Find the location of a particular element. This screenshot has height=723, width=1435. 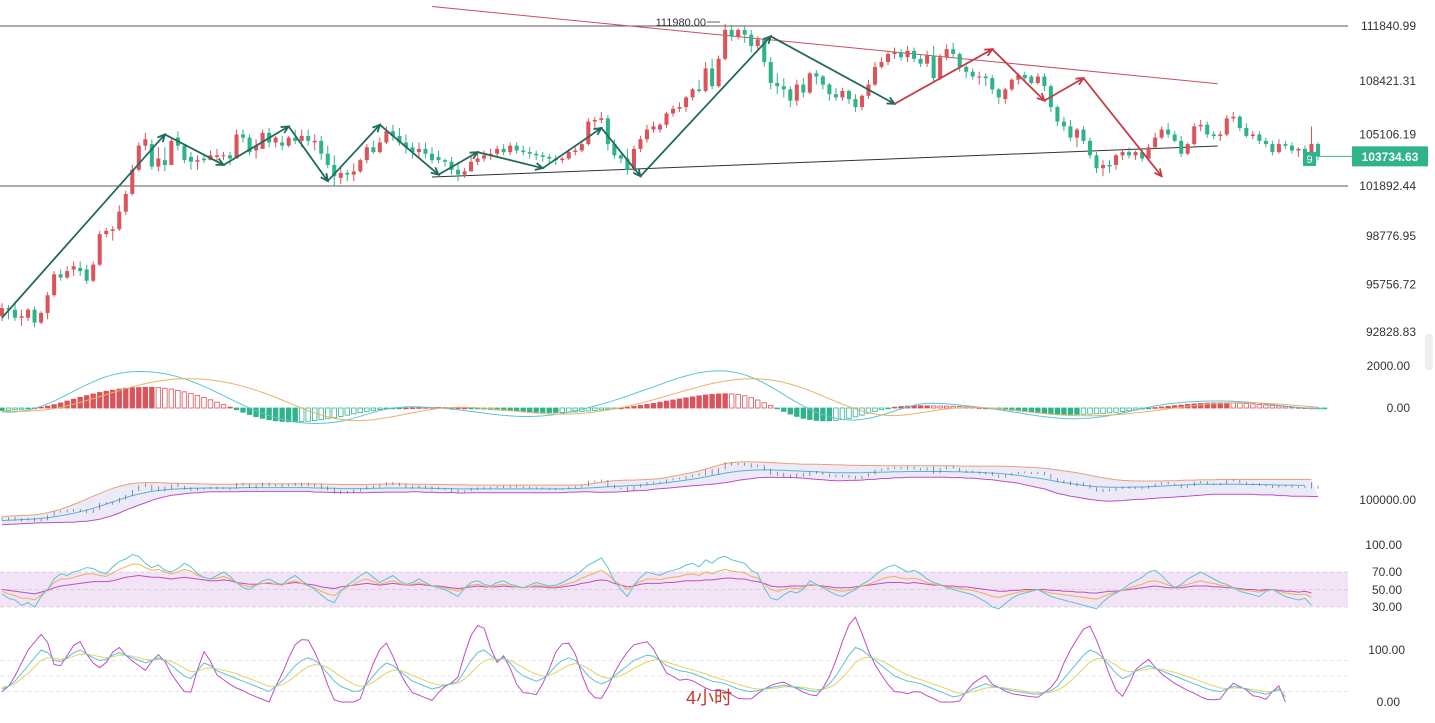

bollinger-panel is located at coordinates (660, 493).